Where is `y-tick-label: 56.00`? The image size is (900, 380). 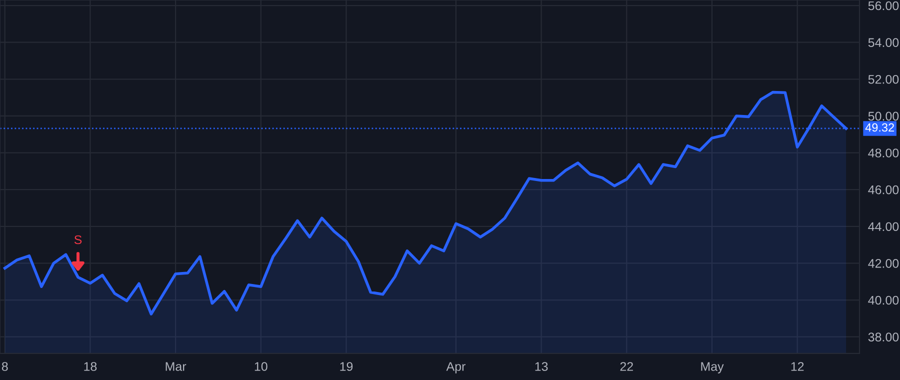 y-tick-label: 56.00 is located at coordinates (883, 5).